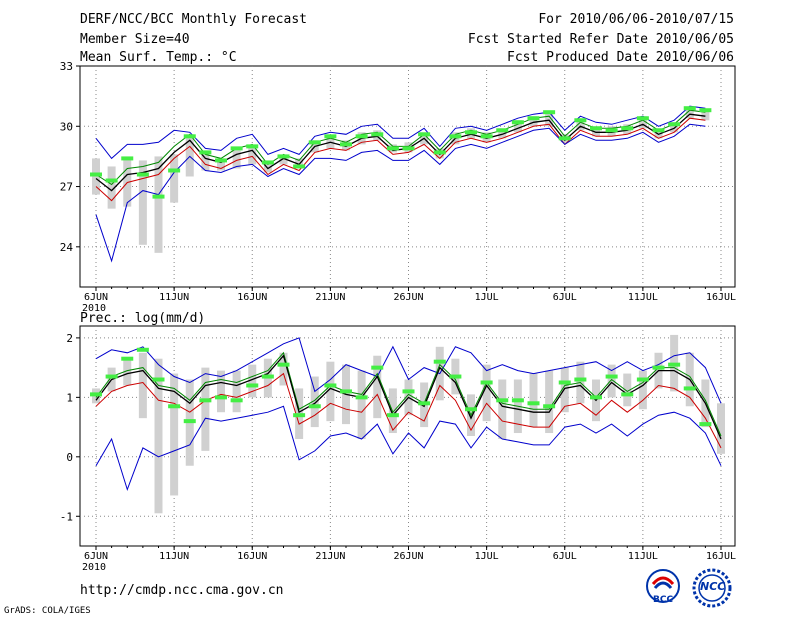 This screenshot has width=800, height=619. Describe the element at coordinates (620, 57) in the screenshot. I see `forecast-produced-date: Fcst Produced Date 2010/06/06` at that location.